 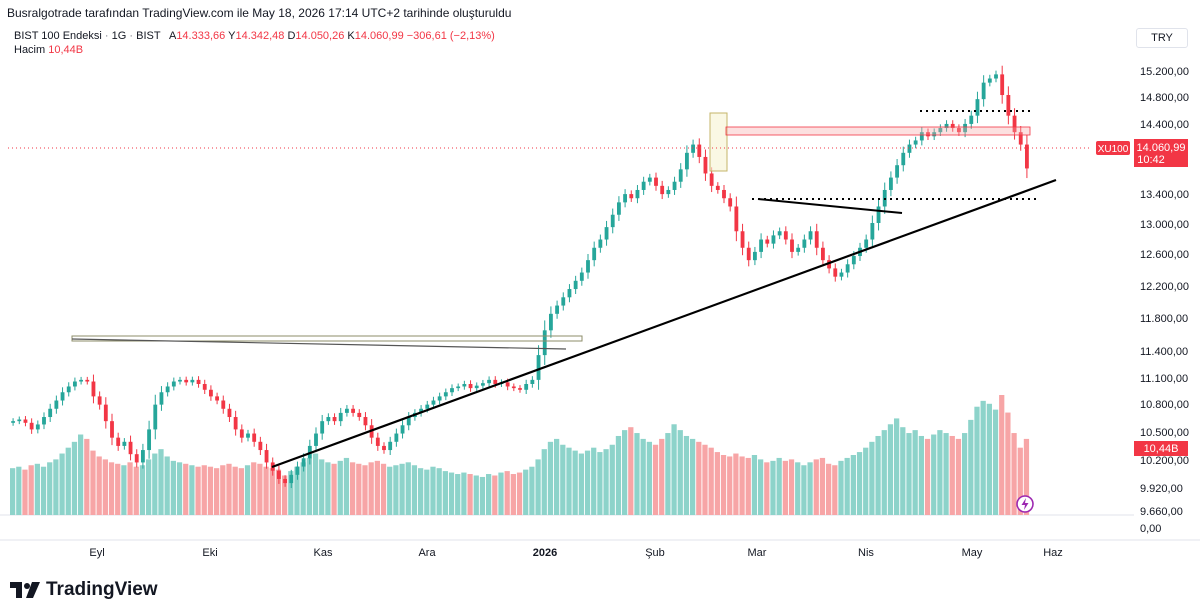 What do you see at coordinates (1025, 504) in the screenshot?
I see `alert-badge` at bounding box center [1025, 504].